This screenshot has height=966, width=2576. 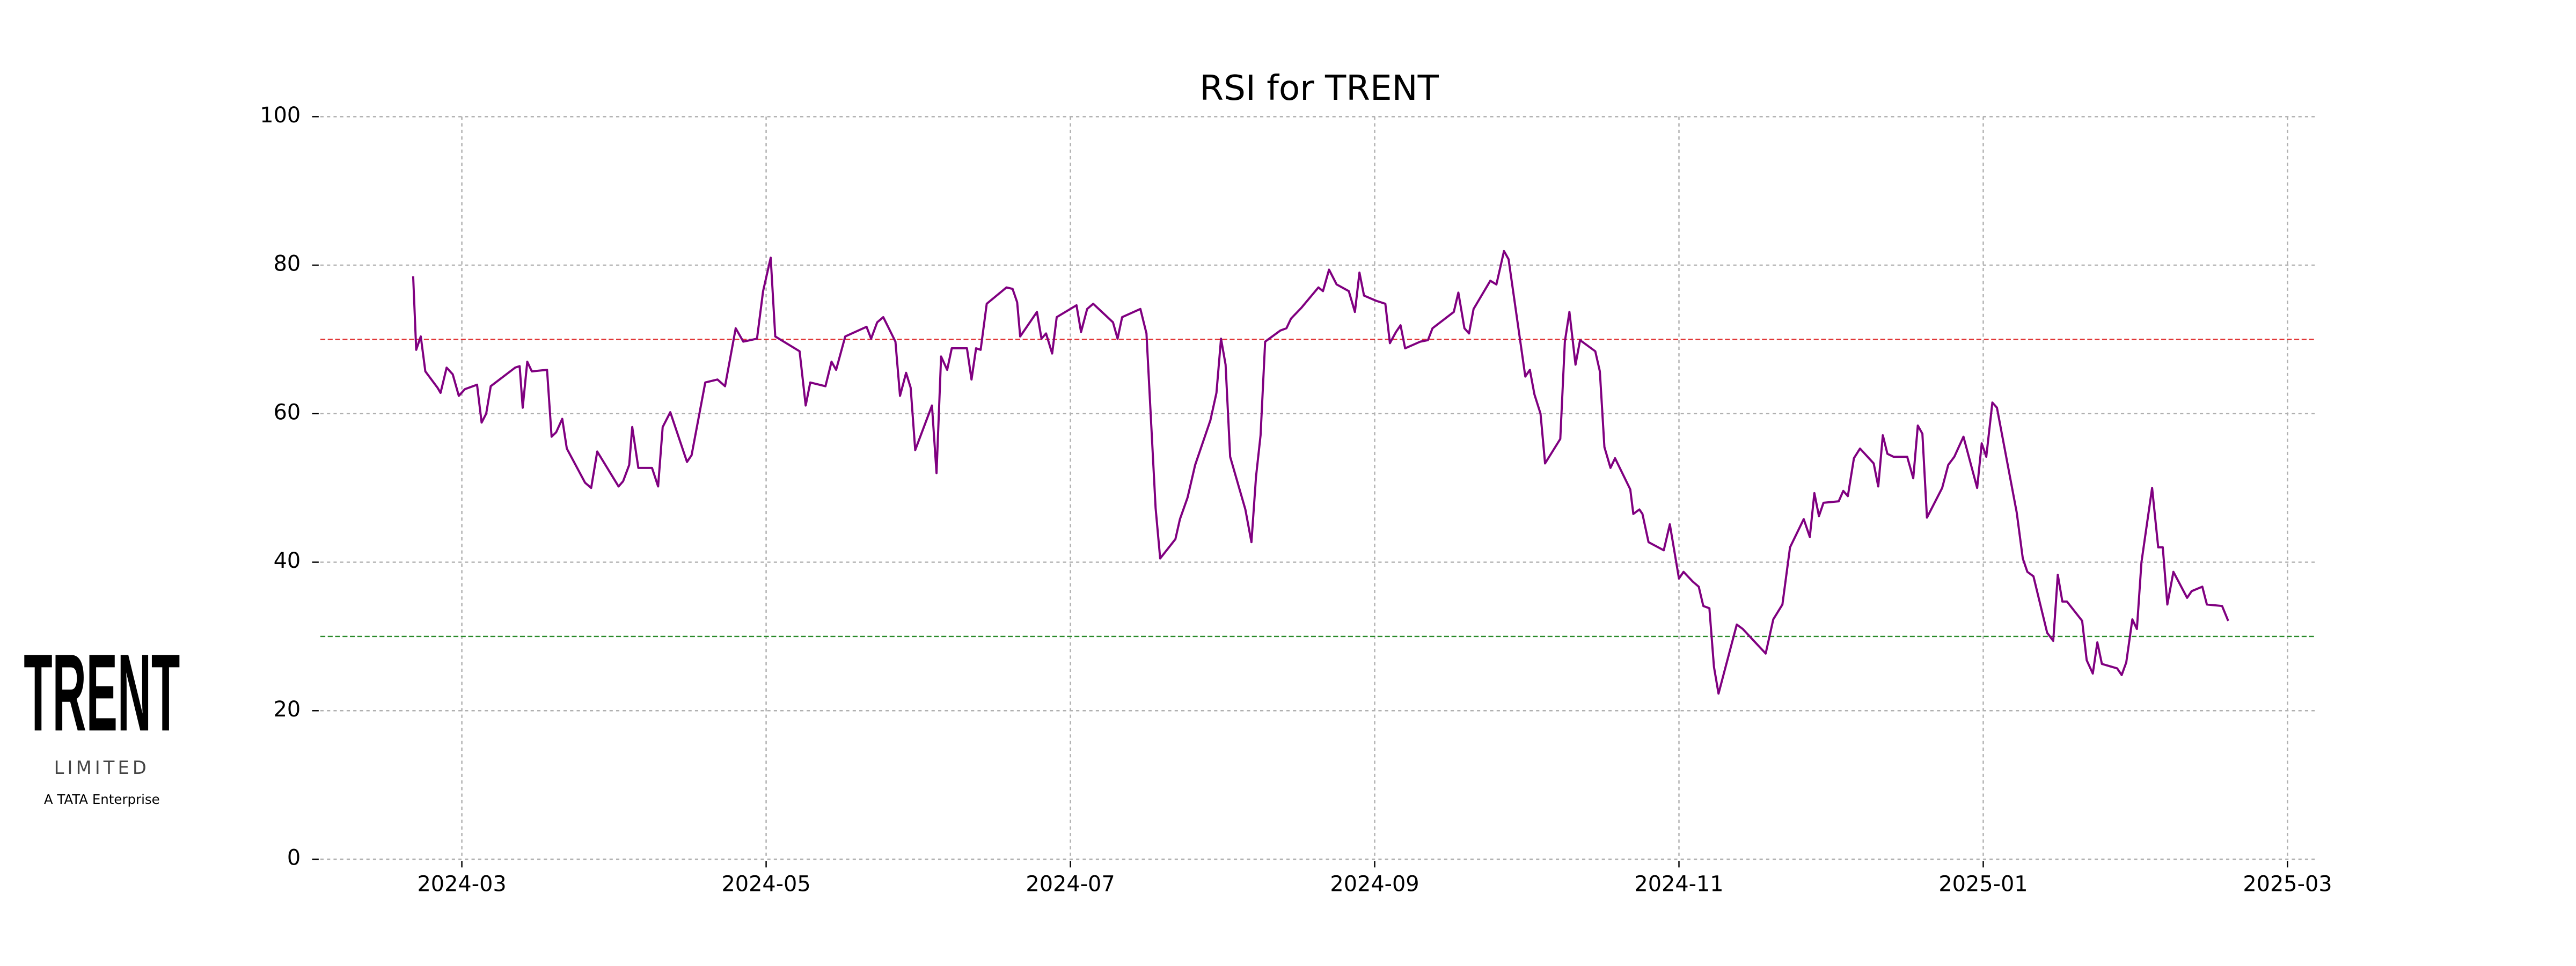 I want to click on x-tick-label: 2024-07, so click(x=1070, y=884).